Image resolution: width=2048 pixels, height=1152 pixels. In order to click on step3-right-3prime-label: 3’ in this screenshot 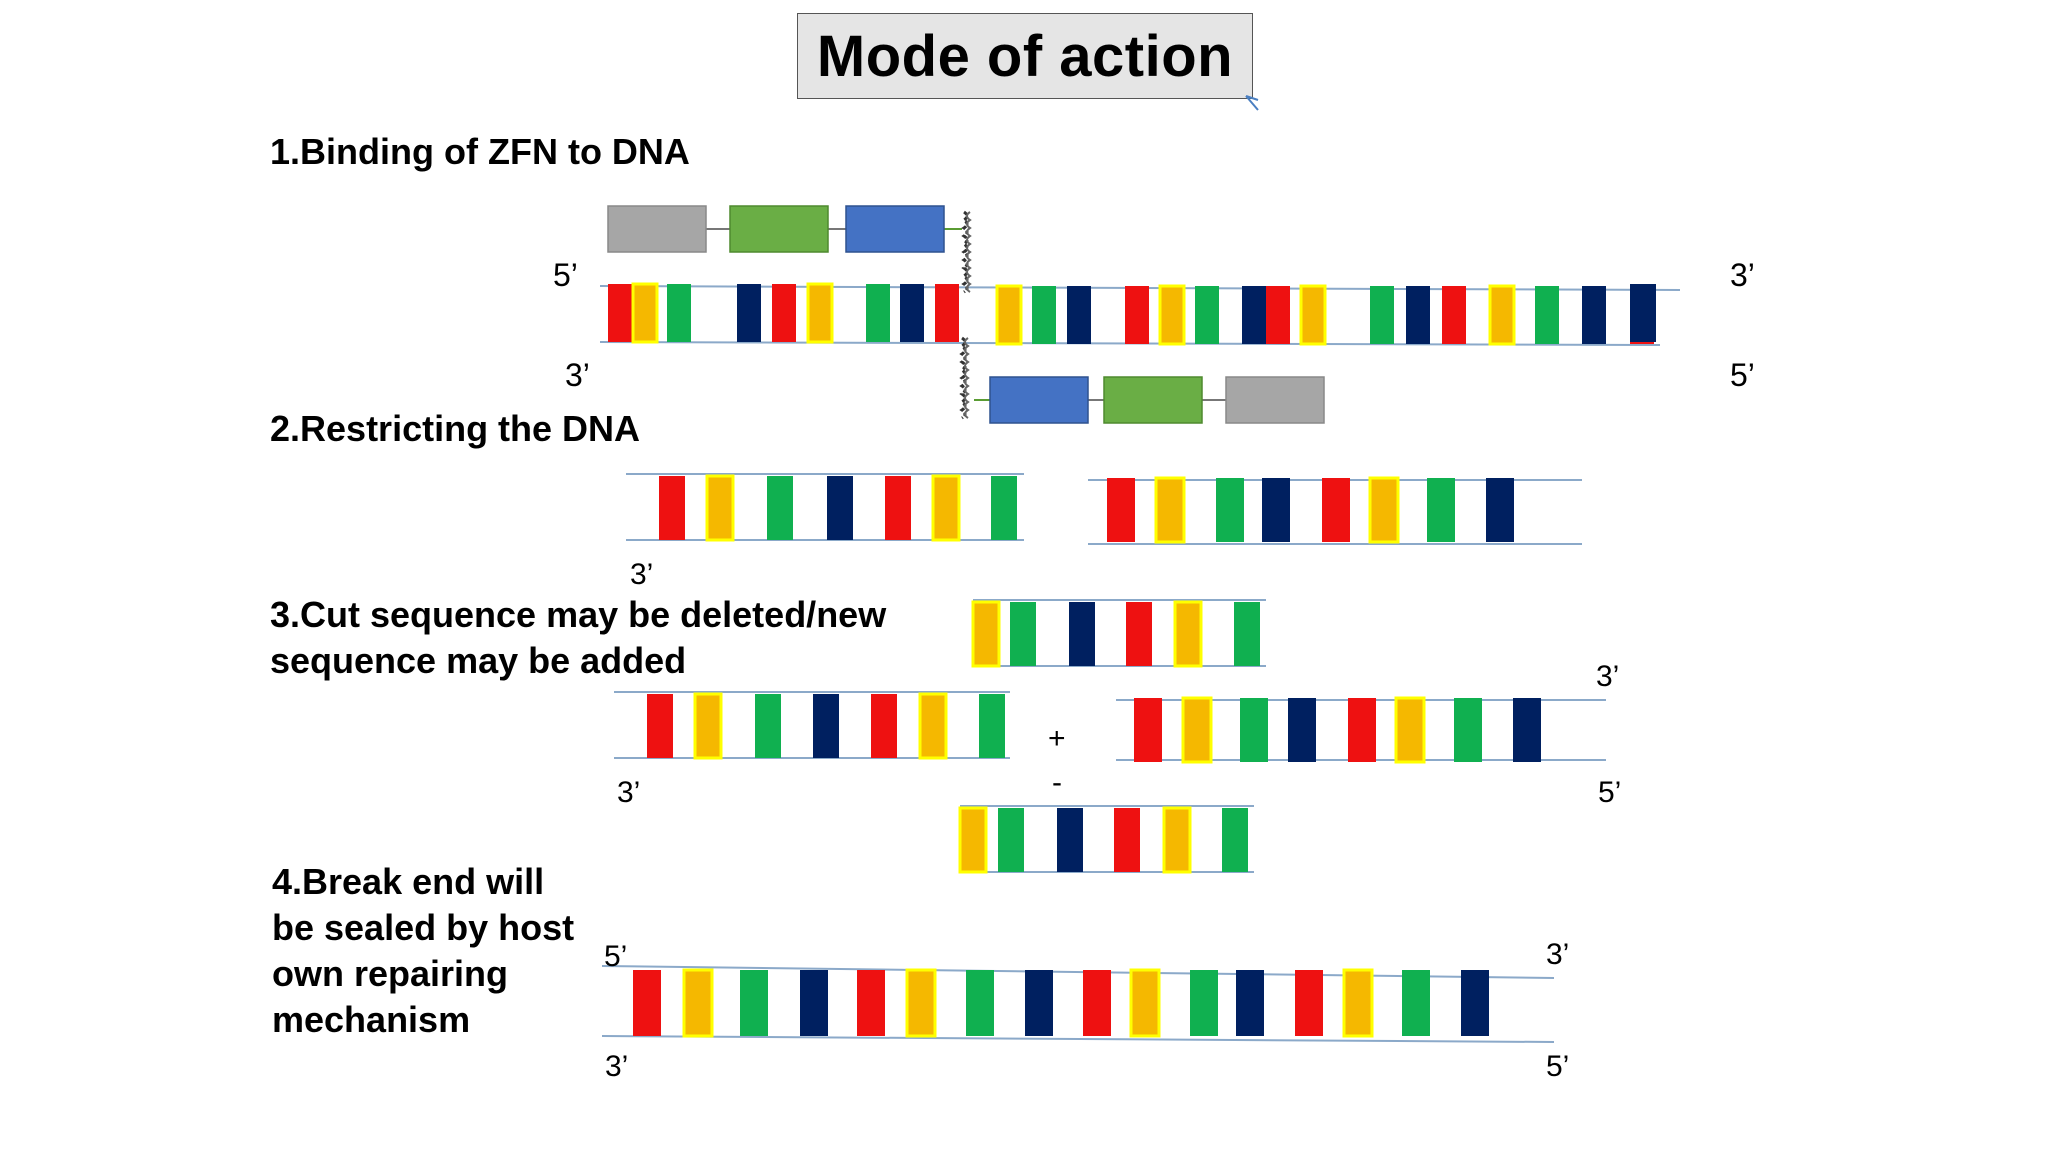, I will do `click(1607, 676)`.